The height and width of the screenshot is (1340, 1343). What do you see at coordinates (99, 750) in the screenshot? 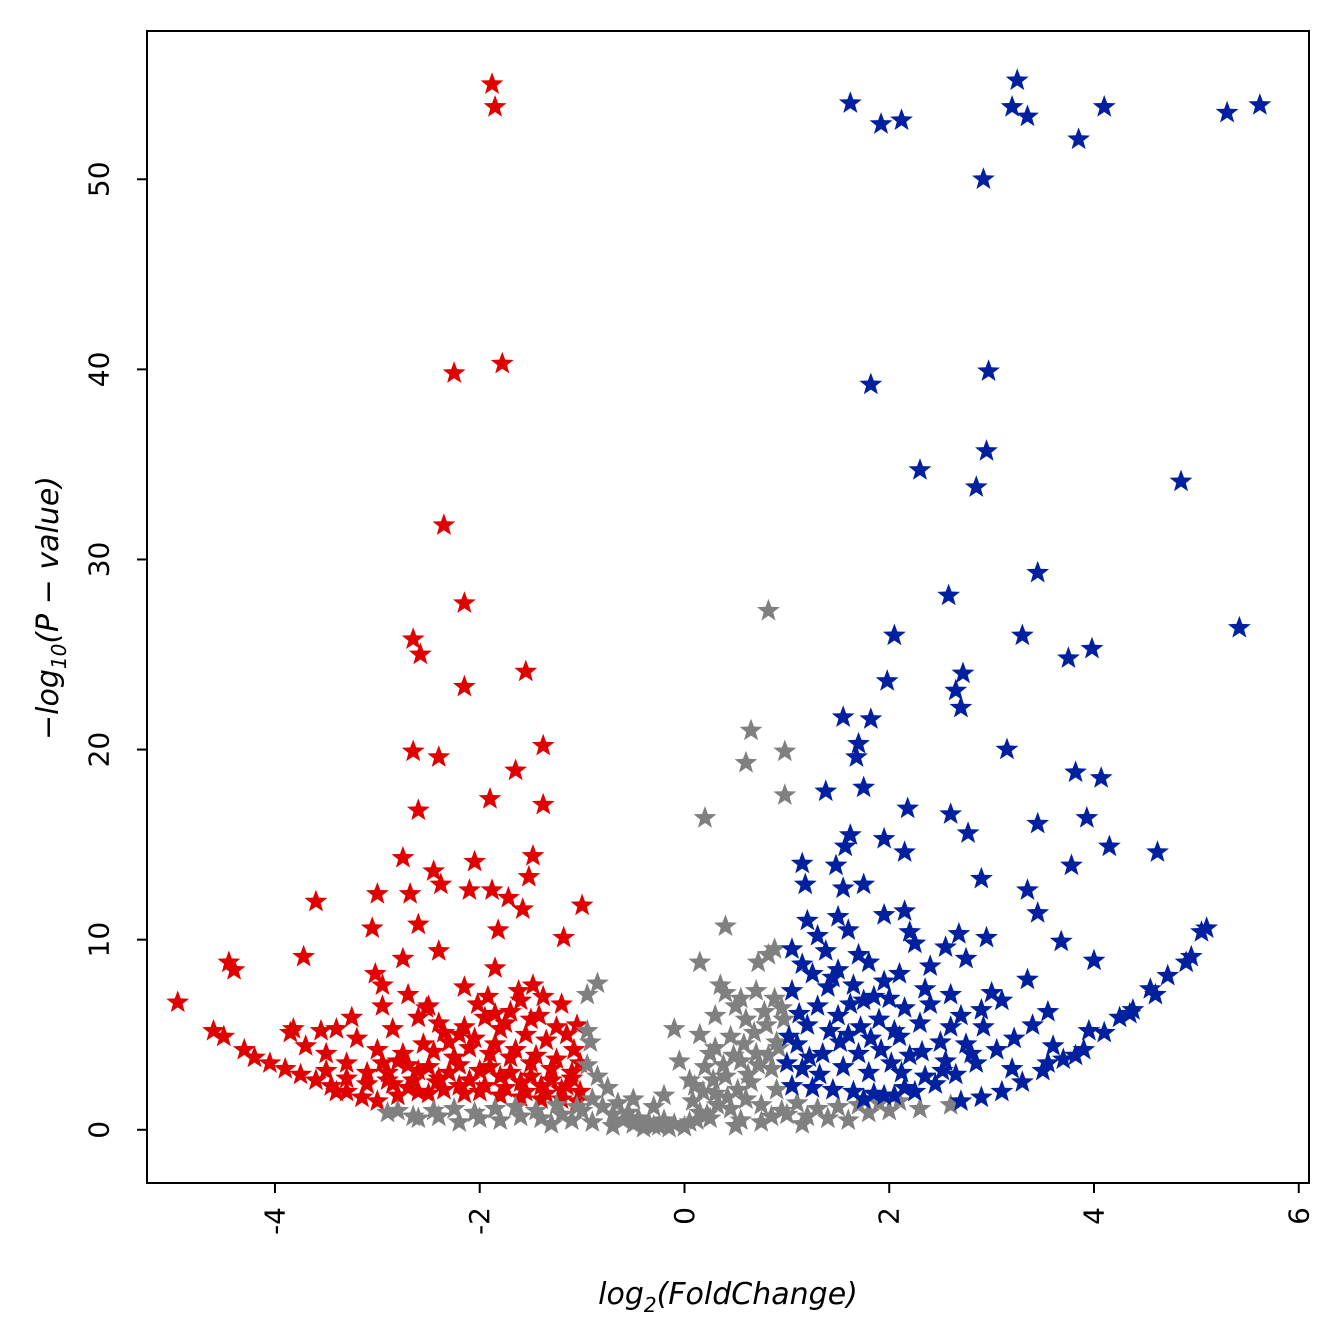
I see `y-tick-label: 20` at bounding box center [99, 750].